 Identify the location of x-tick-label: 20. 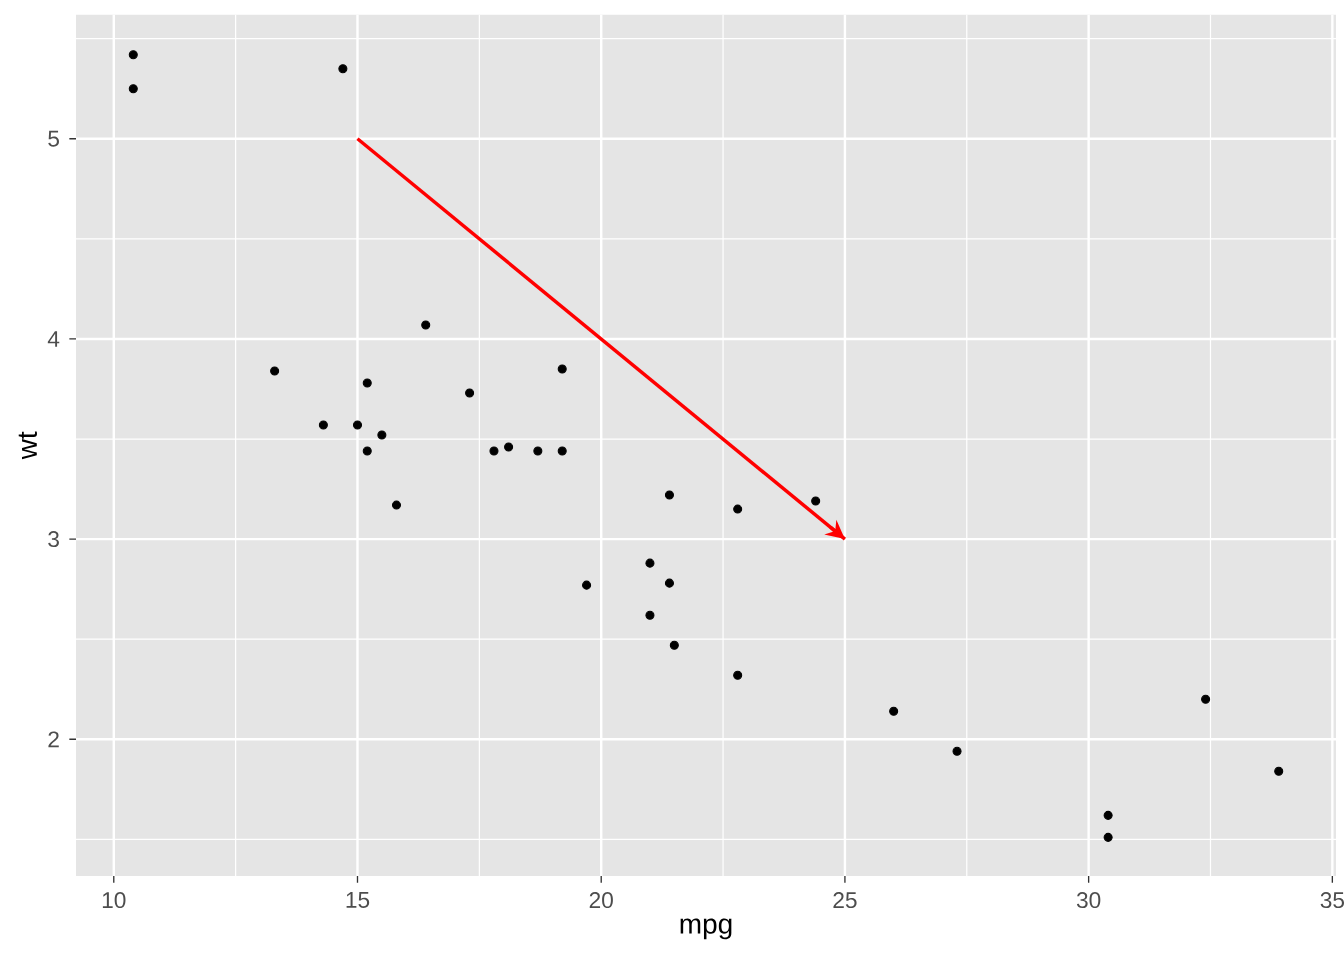
(601, 900).